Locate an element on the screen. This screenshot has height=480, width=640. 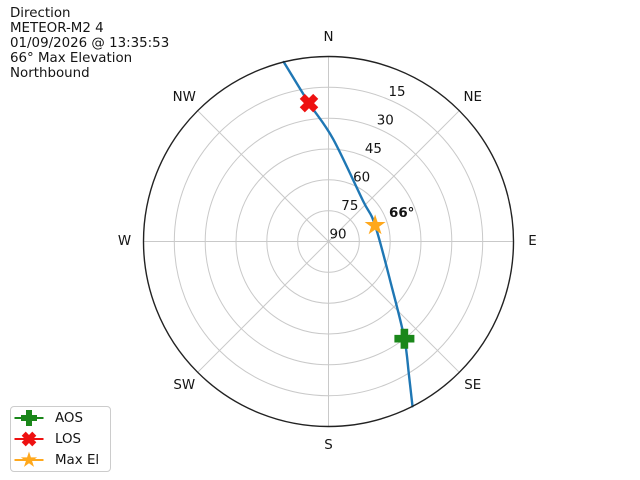
legend-marker-star is located at coordinates (29, 459).